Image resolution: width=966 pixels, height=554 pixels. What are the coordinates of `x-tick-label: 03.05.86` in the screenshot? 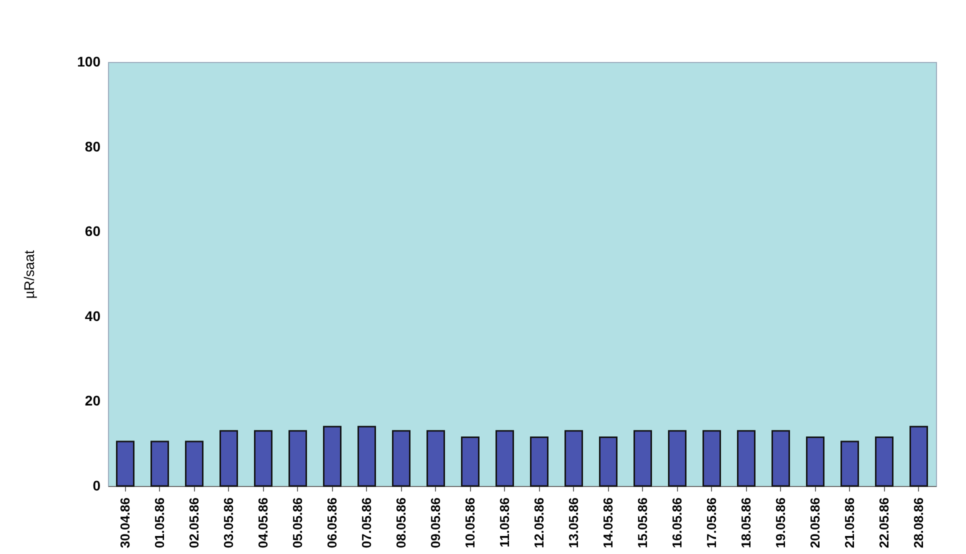 It's located at (228, 523).